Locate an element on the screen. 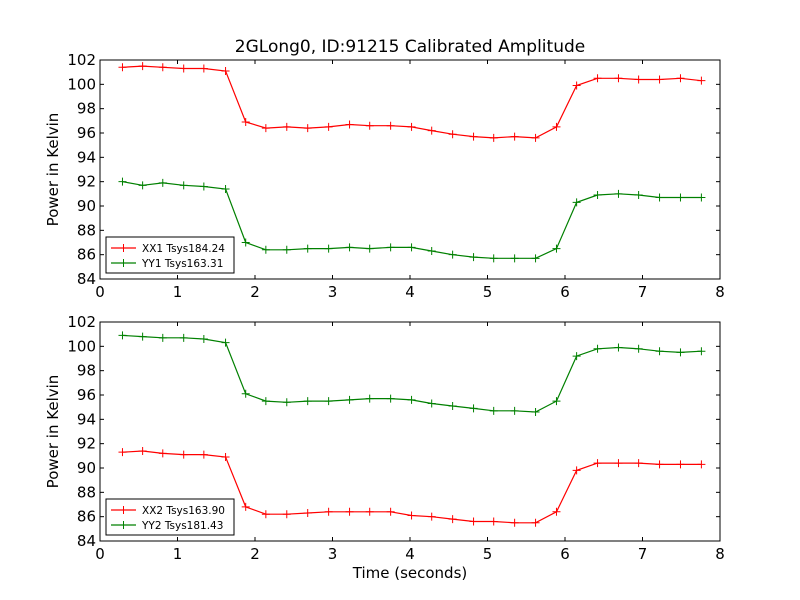 This screenshot has height=600, width=800. top-y-tick-label: 86 is located at coordinates (86, 255).